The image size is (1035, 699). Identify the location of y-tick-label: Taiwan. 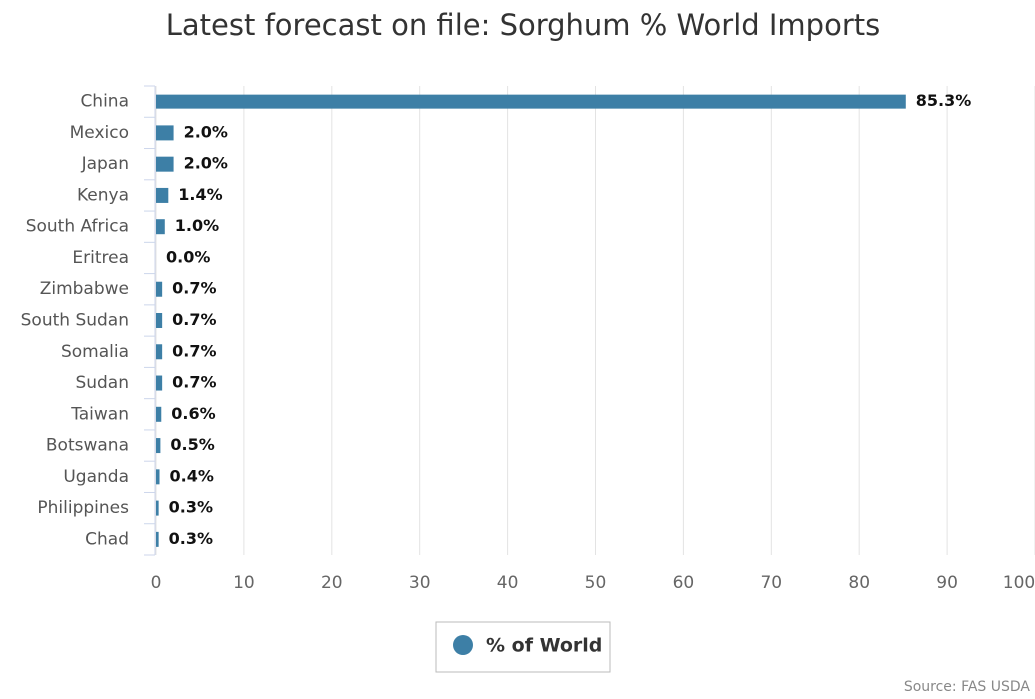
(99, 414).